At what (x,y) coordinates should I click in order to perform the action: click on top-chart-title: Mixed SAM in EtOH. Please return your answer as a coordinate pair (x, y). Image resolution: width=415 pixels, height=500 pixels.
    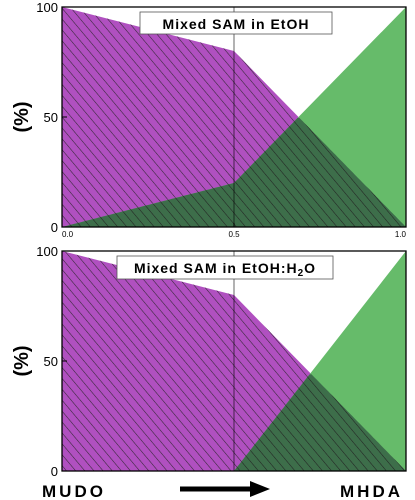
    Looking at the image, I should click on (236, 24).